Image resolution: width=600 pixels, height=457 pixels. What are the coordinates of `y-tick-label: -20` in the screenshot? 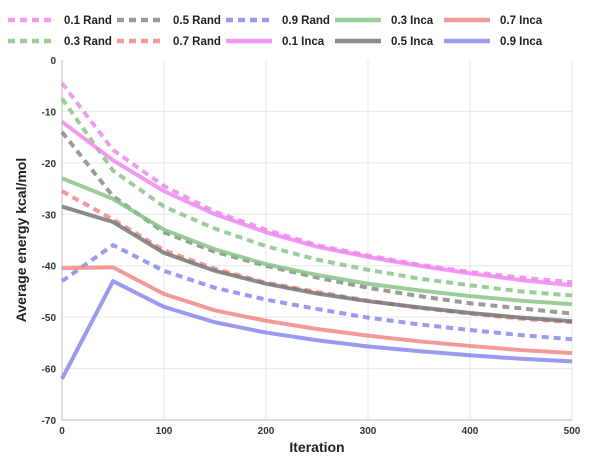 It's located at (49, 164).